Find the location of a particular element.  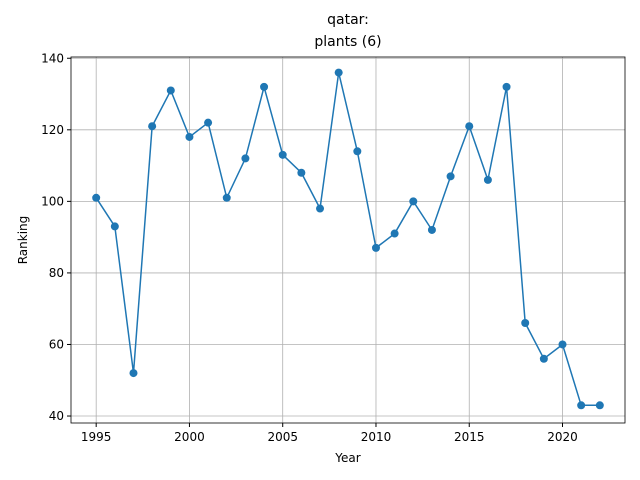

y-tick-label: 140 is located at coordinates (52, 58).